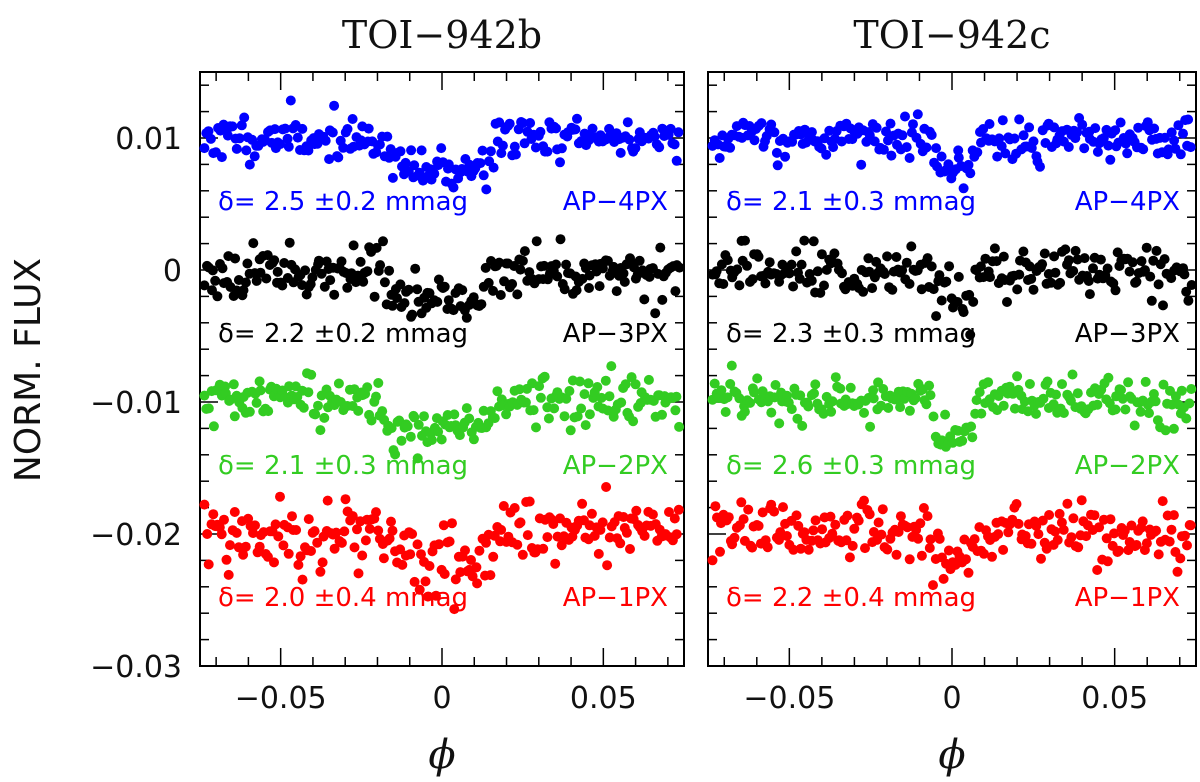 Image resolution: width=1200 pixels, height=782 pixels. What do you see at coordinates (615, 598) in the screenshot?
I see `aperture-label: AP−1PX` at bounding box center [615, 598].